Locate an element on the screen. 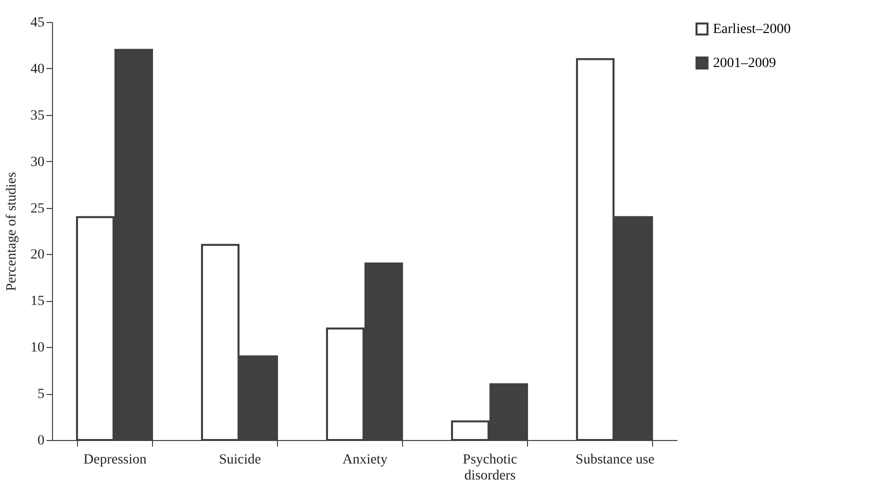  y-tick-label: 15 is located at coordinates (37, 302).